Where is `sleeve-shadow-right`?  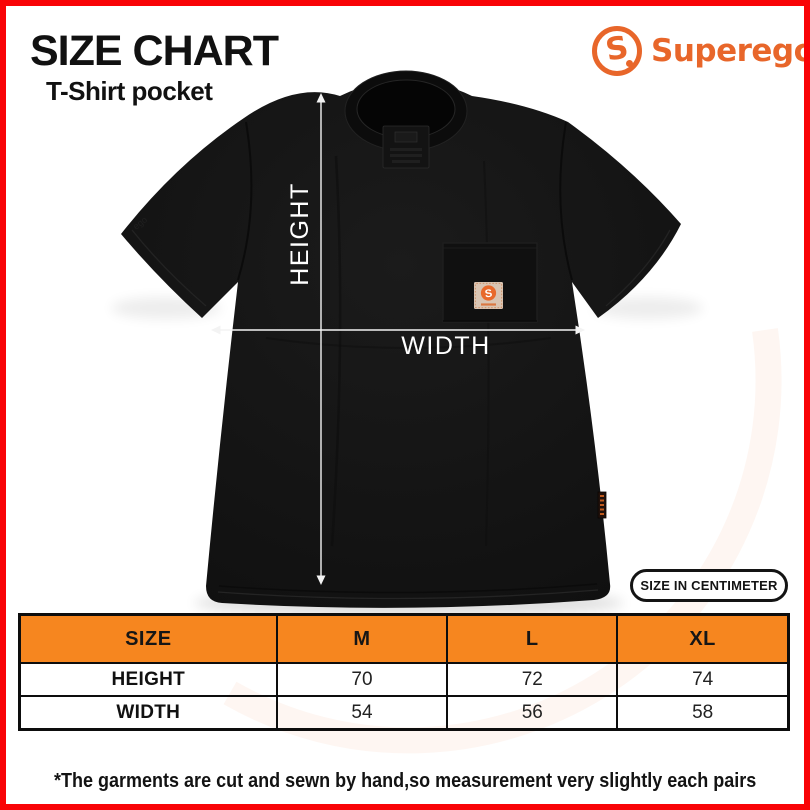
sleeve-shadow-right is located at coordinates (648, 308).